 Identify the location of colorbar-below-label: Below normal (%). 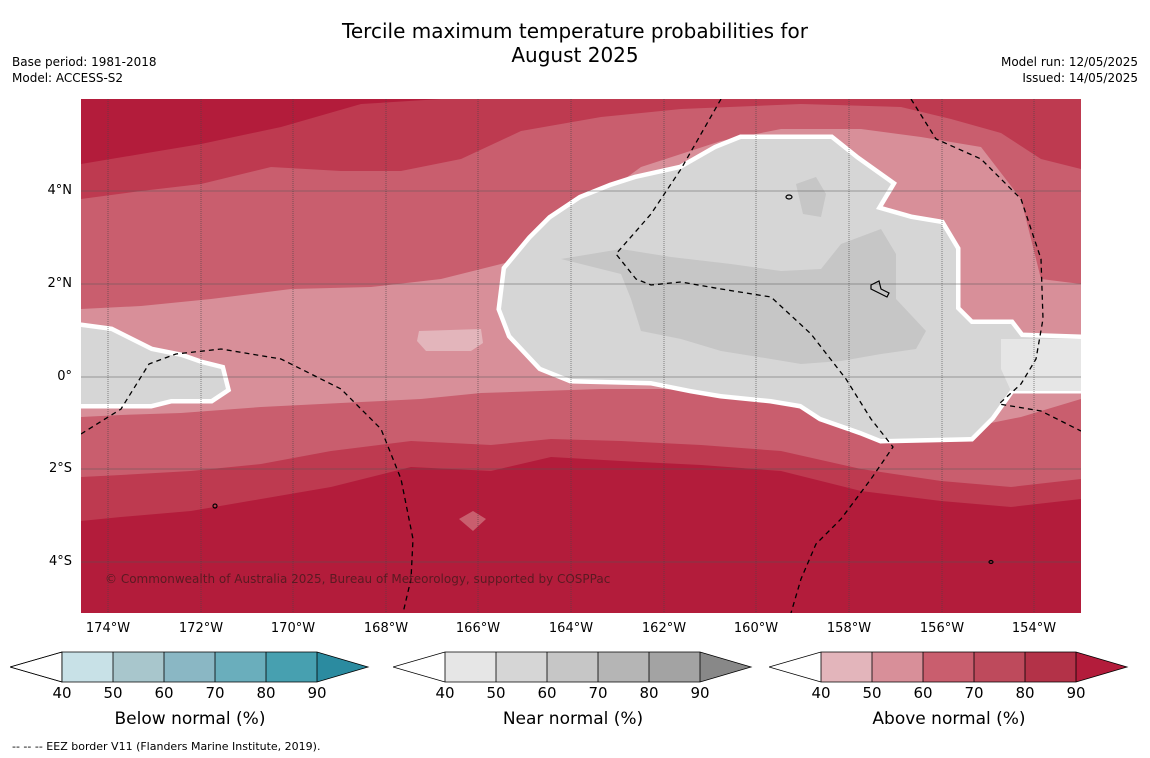
(190, 719).